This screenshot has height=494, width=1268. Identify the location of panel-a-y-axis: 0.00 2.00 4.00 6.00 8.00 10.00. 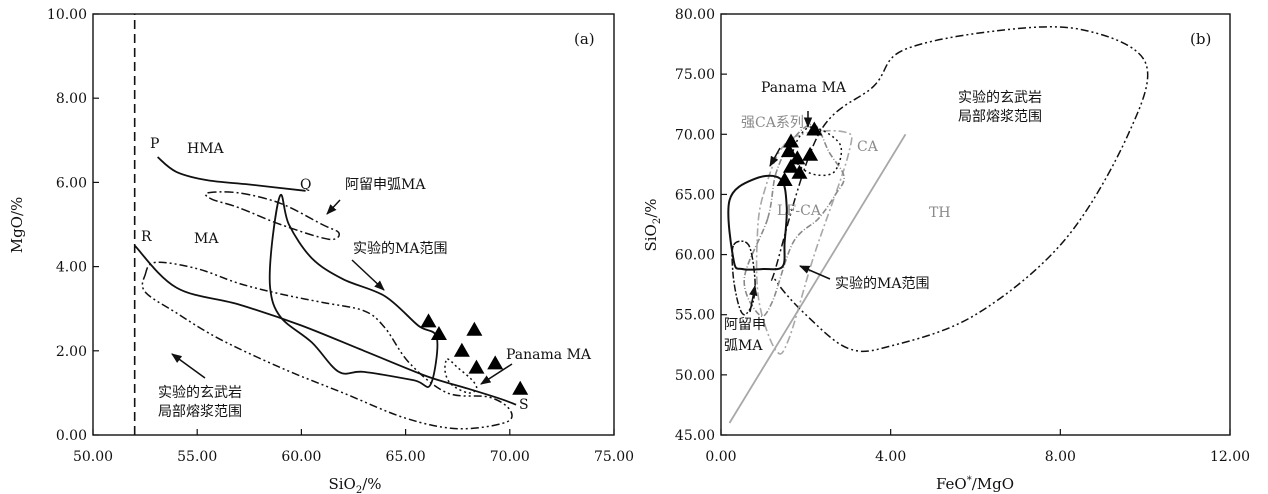
(73, 225).